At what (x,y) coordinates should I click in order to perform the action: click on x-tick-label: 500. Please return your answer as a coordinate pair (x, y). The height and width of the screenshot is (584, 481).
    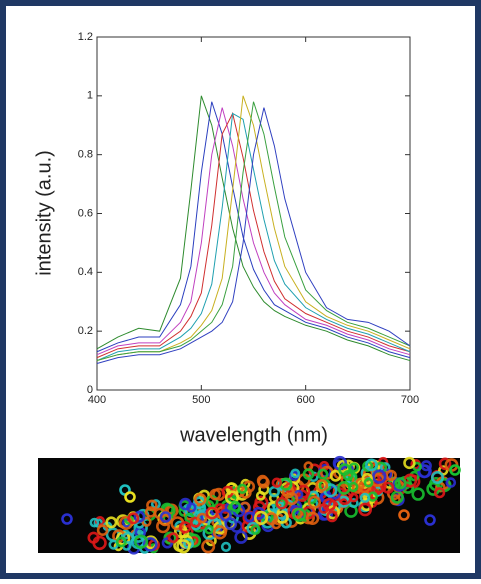
    Looking at the image, I should click on (201, 400).